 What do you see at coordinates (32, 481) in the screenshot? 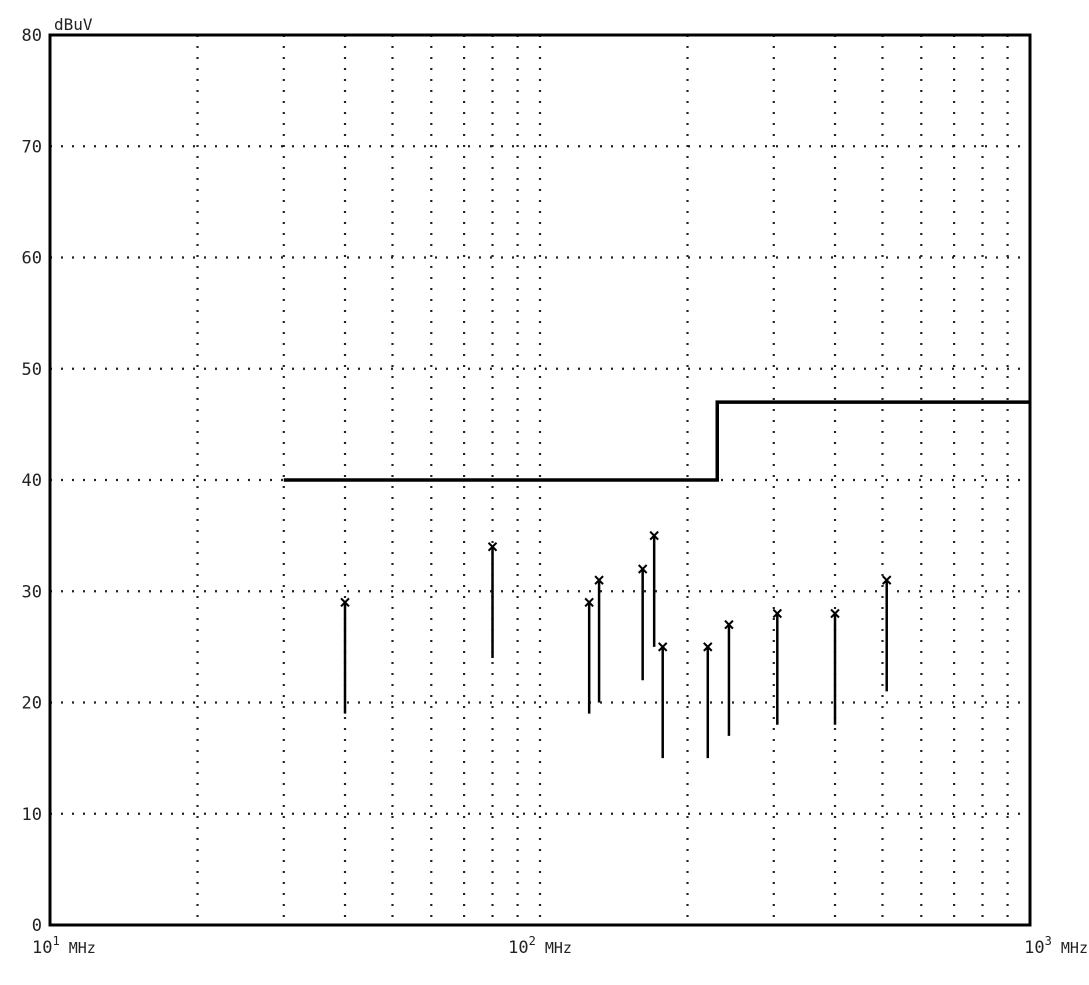
I see `y-tick-label: 40` at bounding box center [32, 481].